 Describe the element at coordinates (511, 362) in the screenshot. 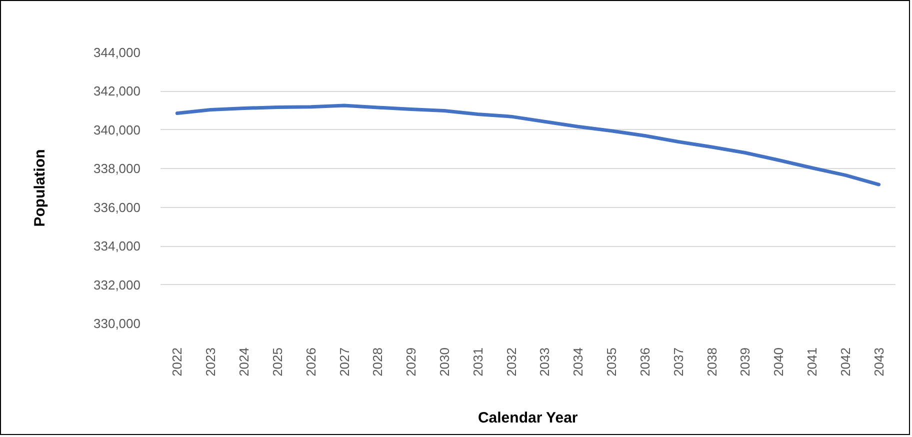

I see `x-tick-label: 2032` at that location.